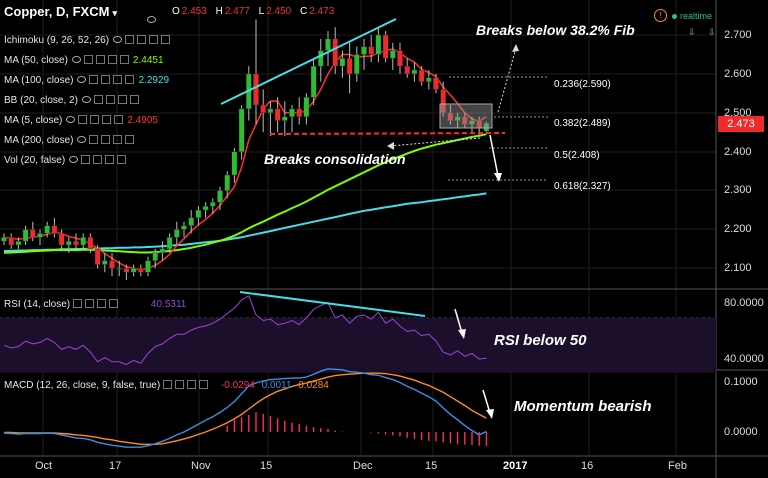  What do you see at coordinates (577, 155) in the screenshot?
I see `fib-label-05: 0.5(2.408)` at bounding box center [577, 155].